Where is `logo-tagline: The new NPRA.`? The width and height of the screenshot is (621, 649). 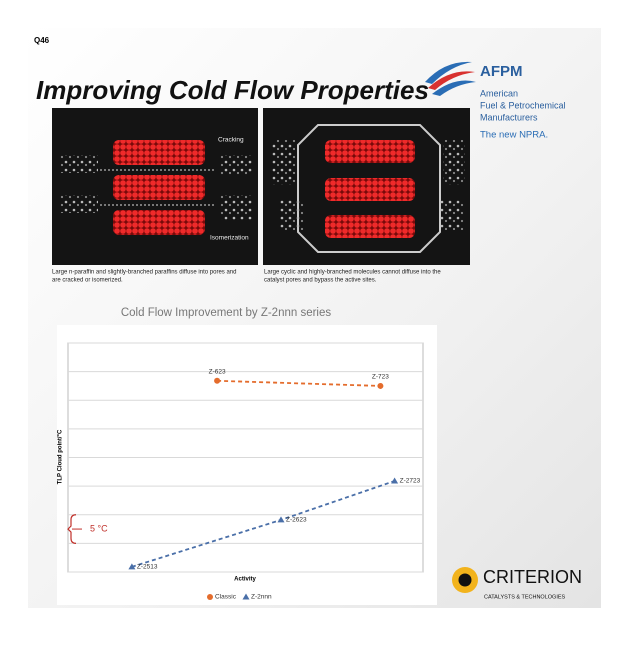
logo-tagline: The new NPRA. is located at coordinates (514, 135).